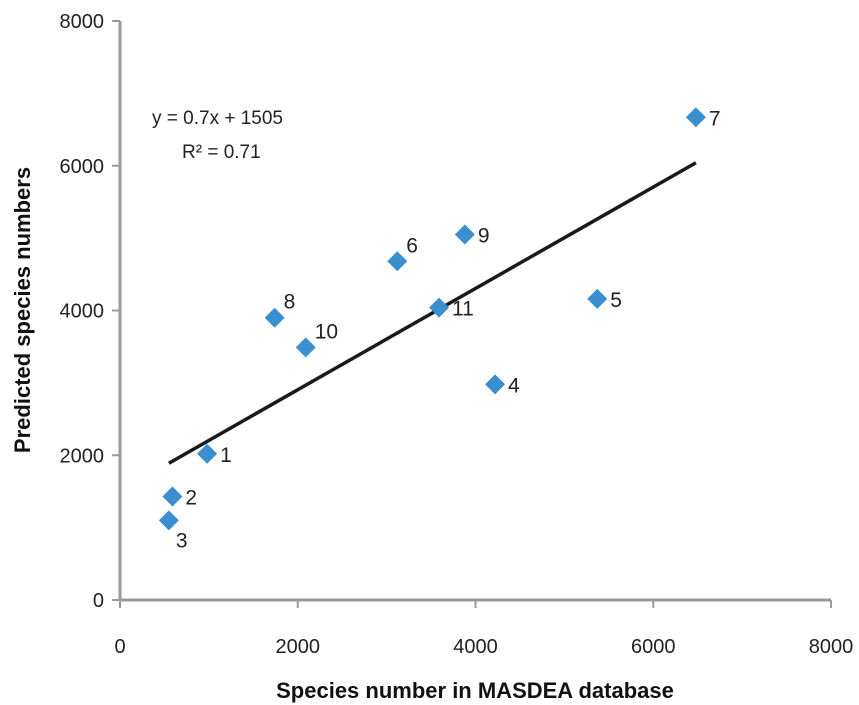 The image size is (859, 705). I want to click on point-label-1: 1, so click(226, 455).